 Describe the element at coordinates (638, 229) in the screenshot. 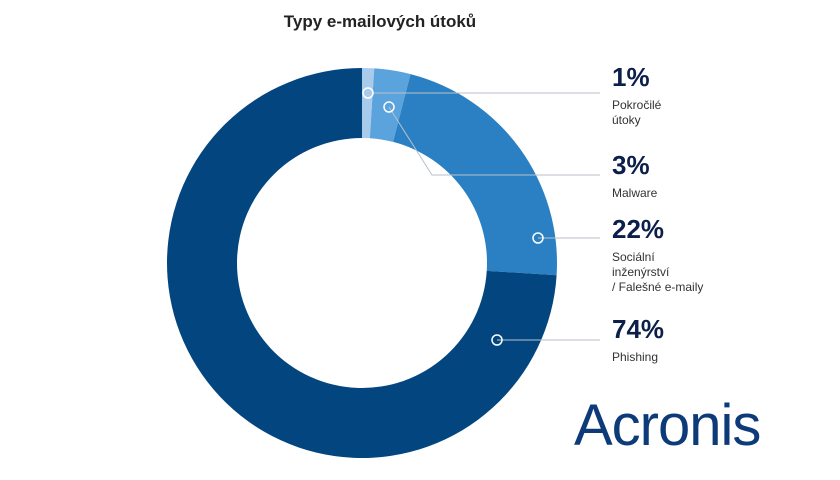

I see `value-label: 22%` at that location.